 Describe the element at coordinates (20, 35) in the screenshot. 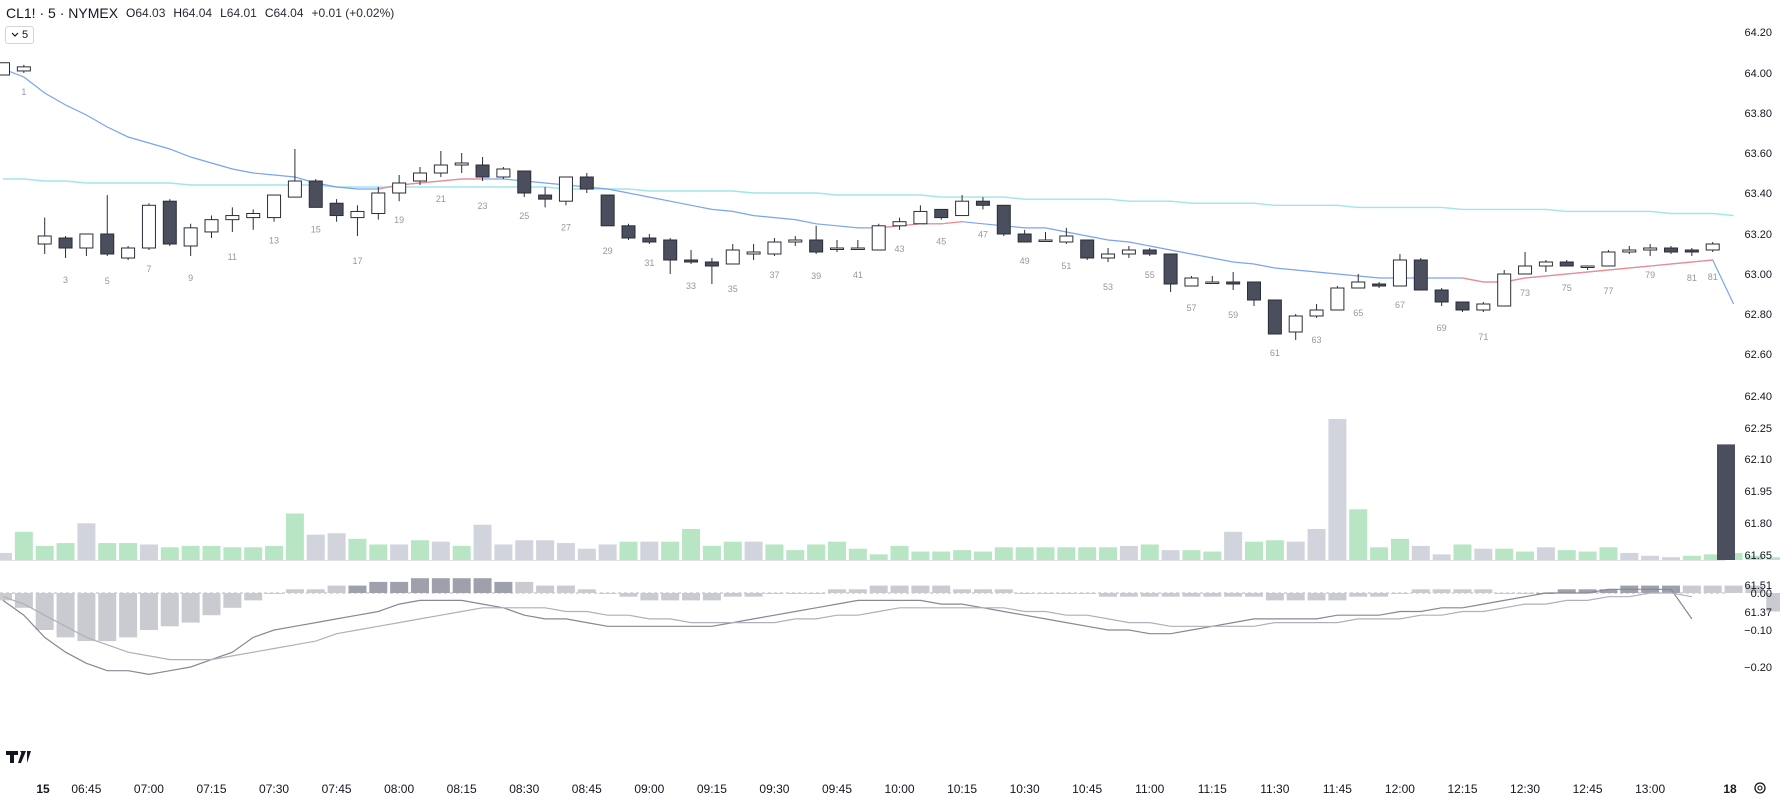

I see `indicators-collapse-button: 5` at that location.